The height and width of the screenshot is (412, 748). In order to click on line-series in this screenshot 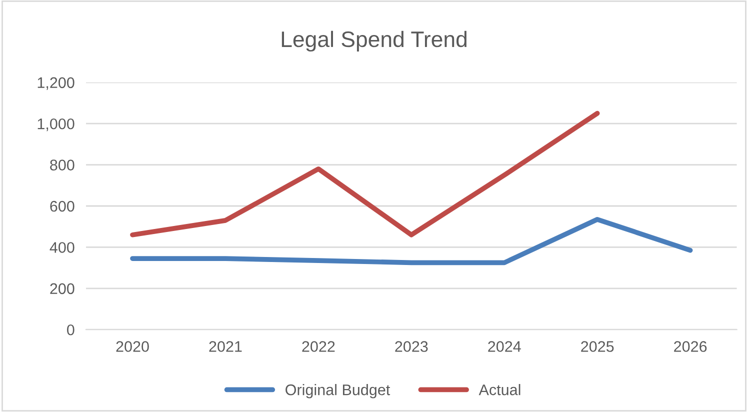, I will do `click(411, 241)`.